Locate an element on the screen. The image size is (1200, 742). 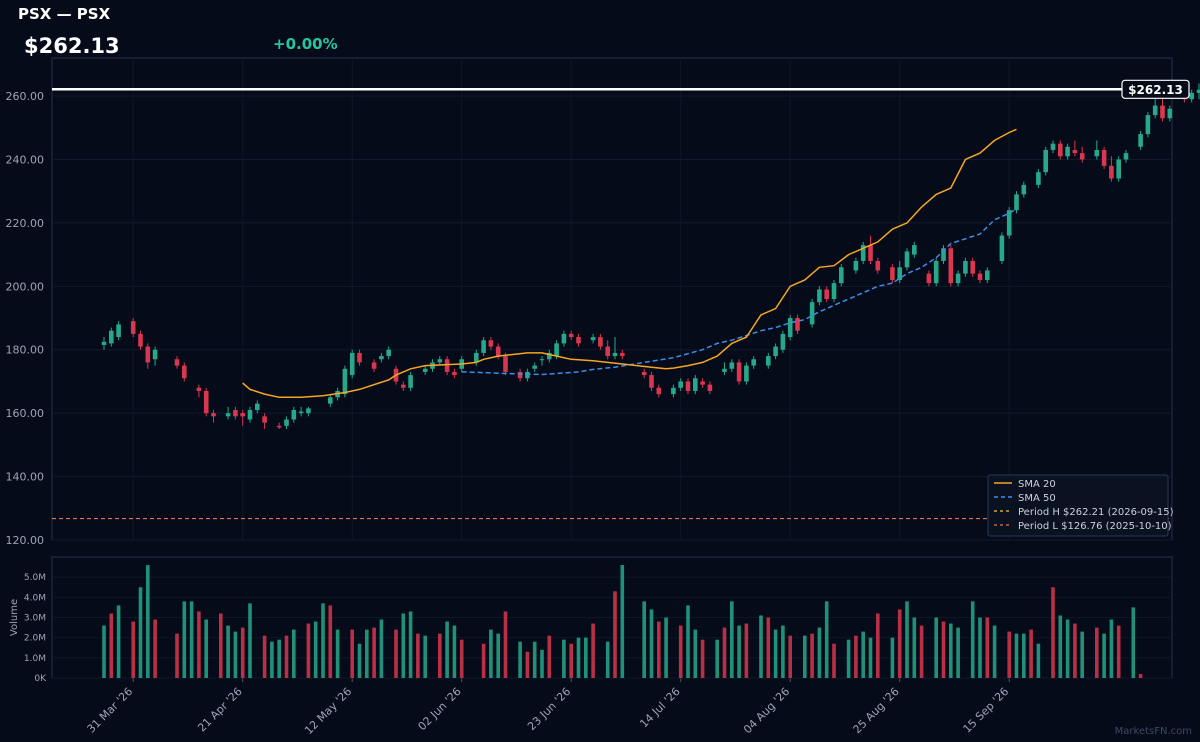
y-tick-label: 260.00 is located at coordinates (25, 96).